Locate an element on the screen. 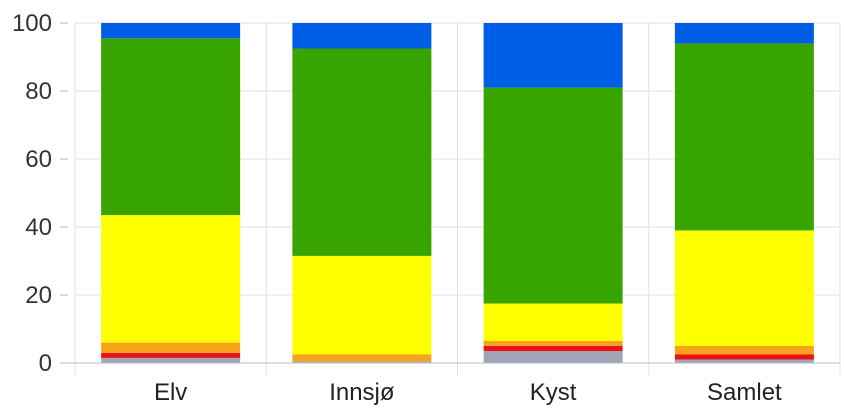 This screenshot has height=408, width=844. y-tick-label: 100 is located at coordinates (32, 23).